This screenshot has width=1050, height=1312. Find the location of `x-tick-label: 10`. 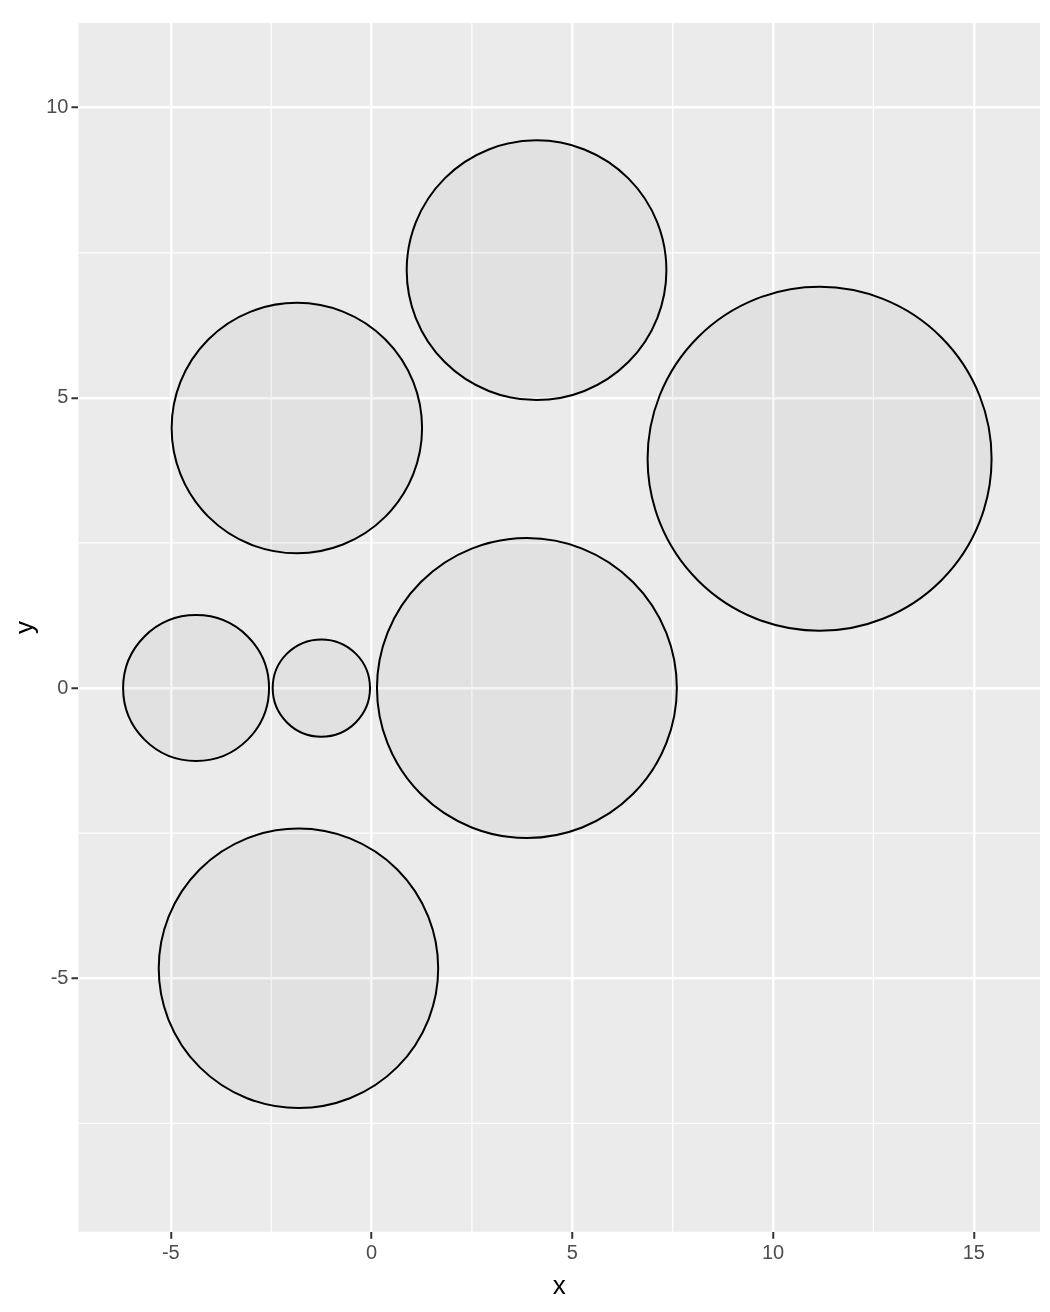

x-tick-label: 10 is located at coordinates (773, 1252).